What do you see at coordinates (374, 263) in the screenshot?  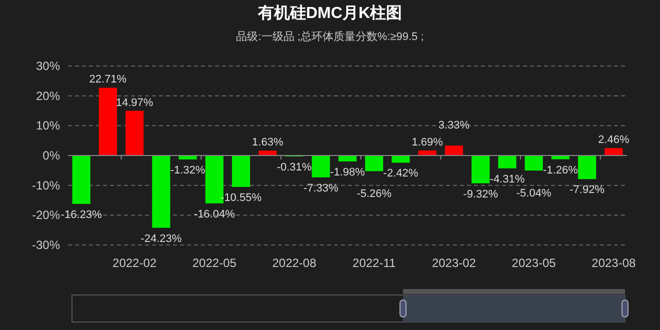 I see `x-tick-label: 2022-11` at bounding box center [374, 263].